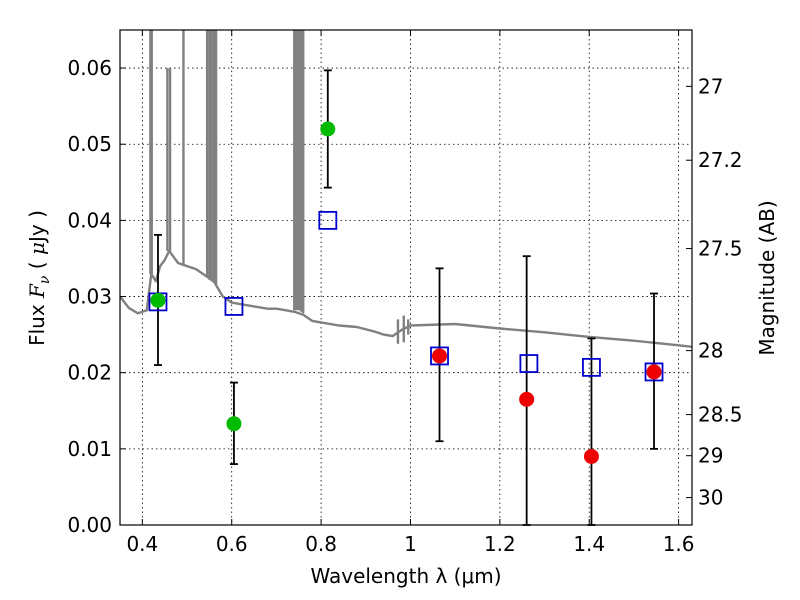 The height and width of the screenshot is (600, 800). What do you see at coordinates (142, 544) in the screenshot?
I see `x-tick-label: 0.4` at bounding box center [142, 544].